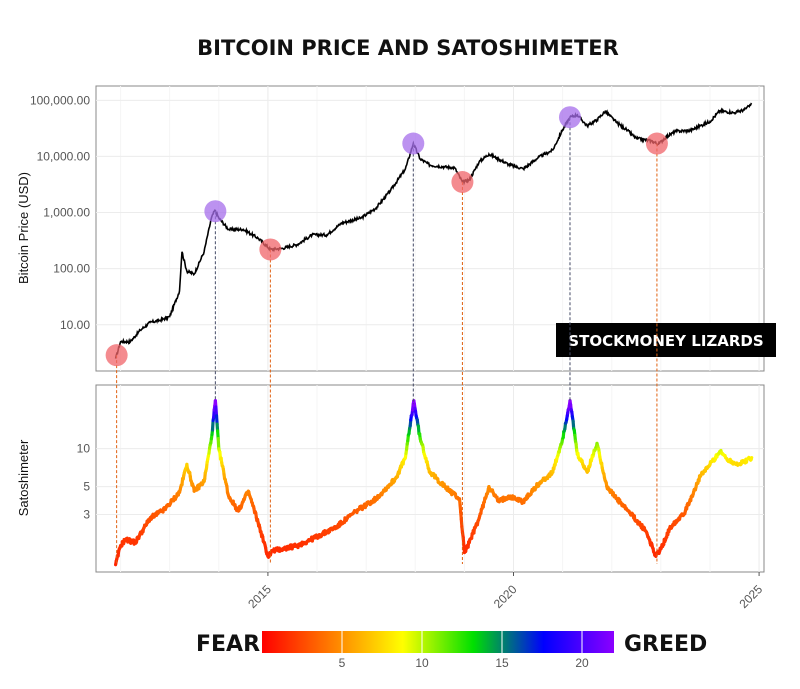  What do you see at coordinates (505, 596) in the screenshot?
I see `x-tick-label: 2020` at bounding box center [505, 596].